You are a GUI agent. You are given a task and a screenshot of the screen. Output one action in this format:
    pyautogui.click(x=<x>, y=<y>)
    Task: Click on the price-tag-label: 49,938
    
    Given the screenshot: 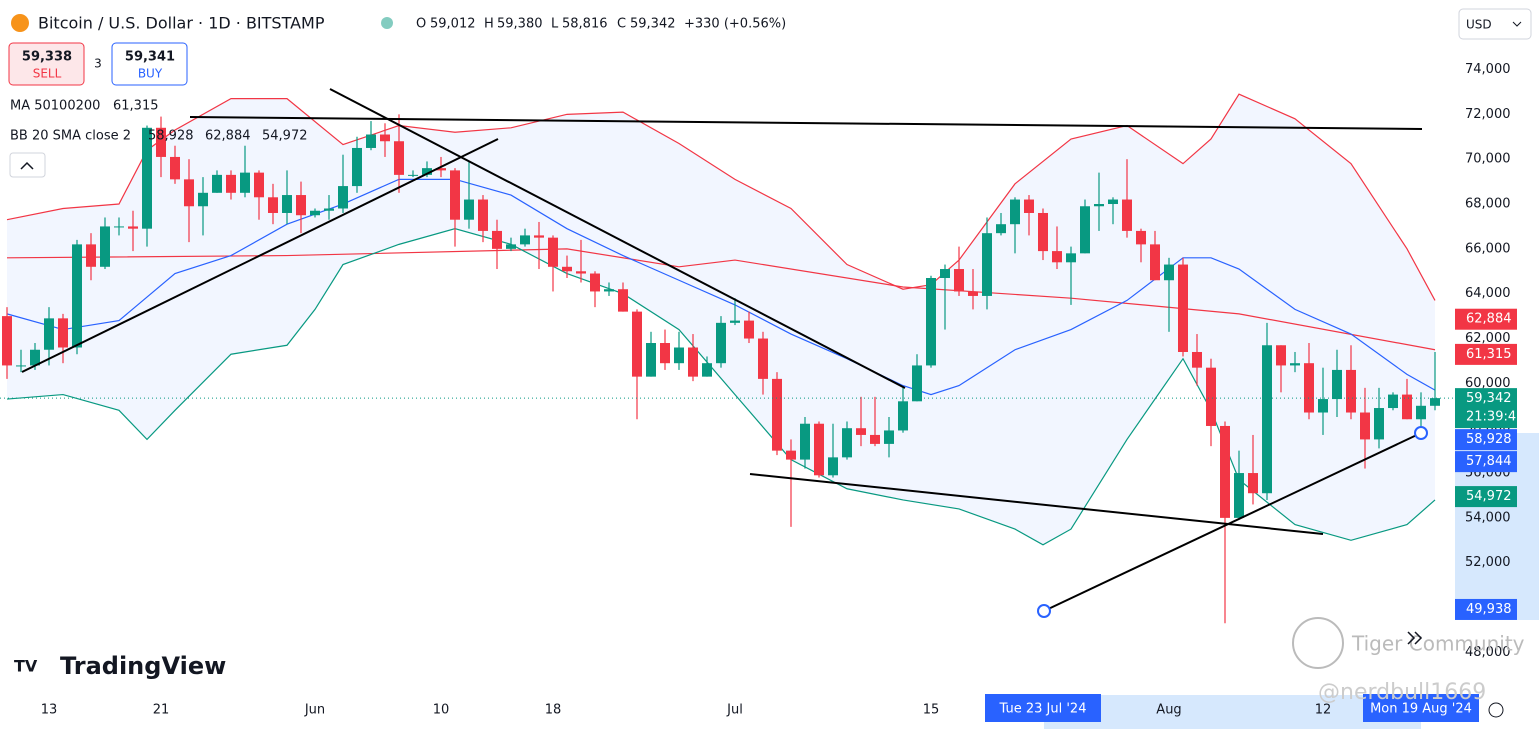 What is the action you would take?
    pyautogui.click(x=1489, y=609)
    